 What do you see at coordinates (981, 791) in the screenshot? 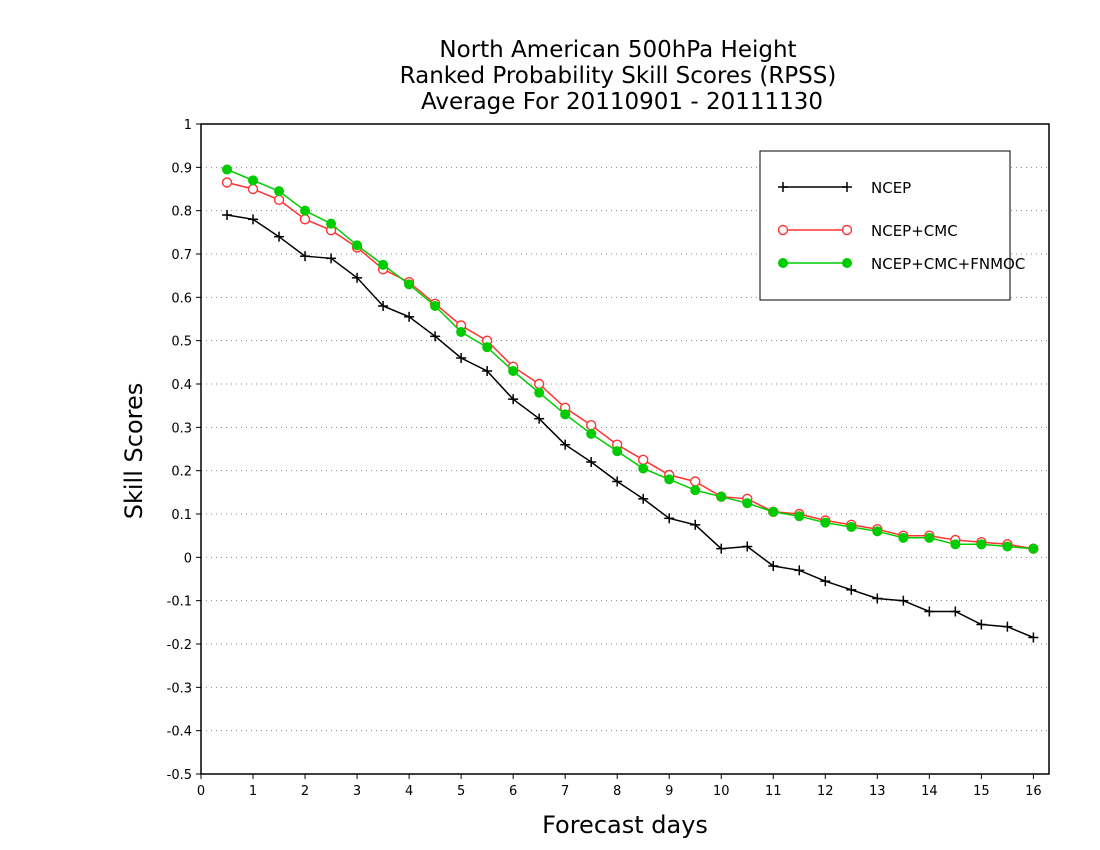
I see `x-tick-label: 15` at bounding box center [981, 791].